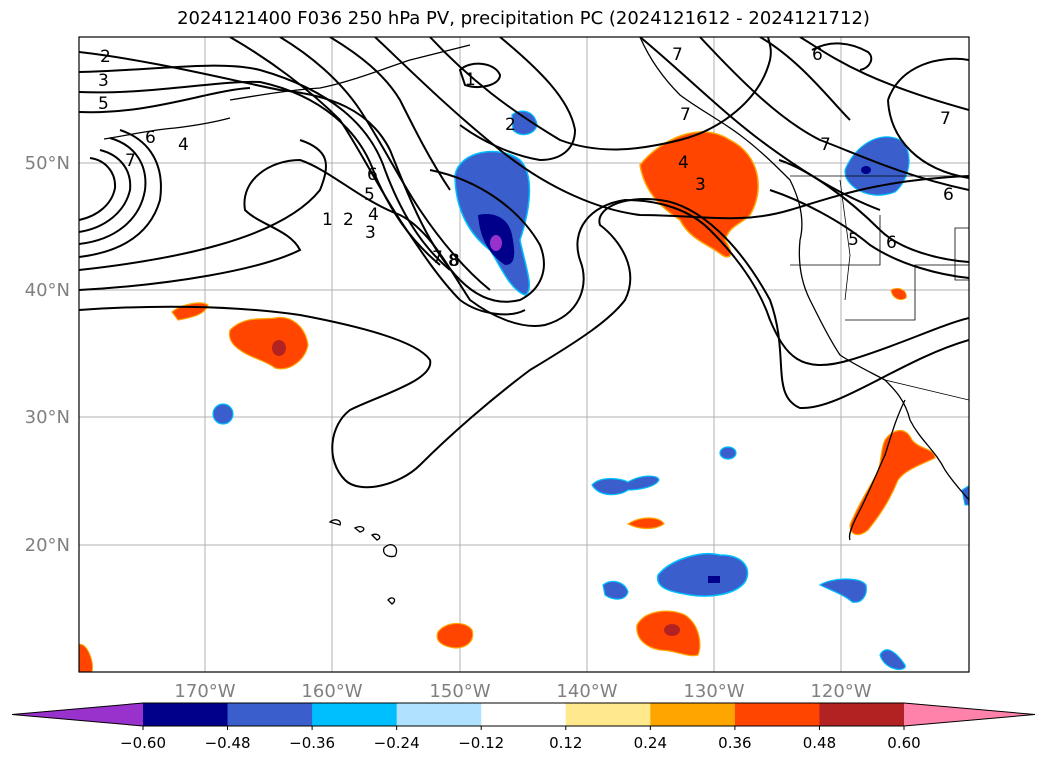 The height and width of the screenshot is (765, 1047). I want to click on lon-label-140w: 140°W, so click(586, 691).